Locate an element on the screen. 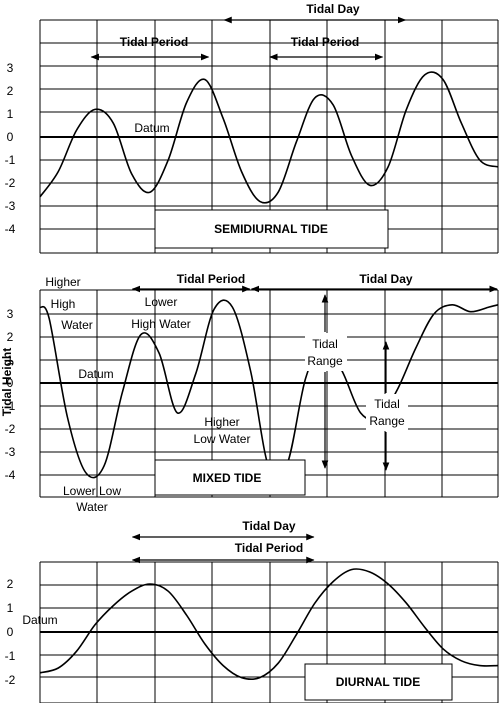 Image resolution: width=502 pixels, height=708 pixels. p3-title-box is located at coordinates (378, 682).